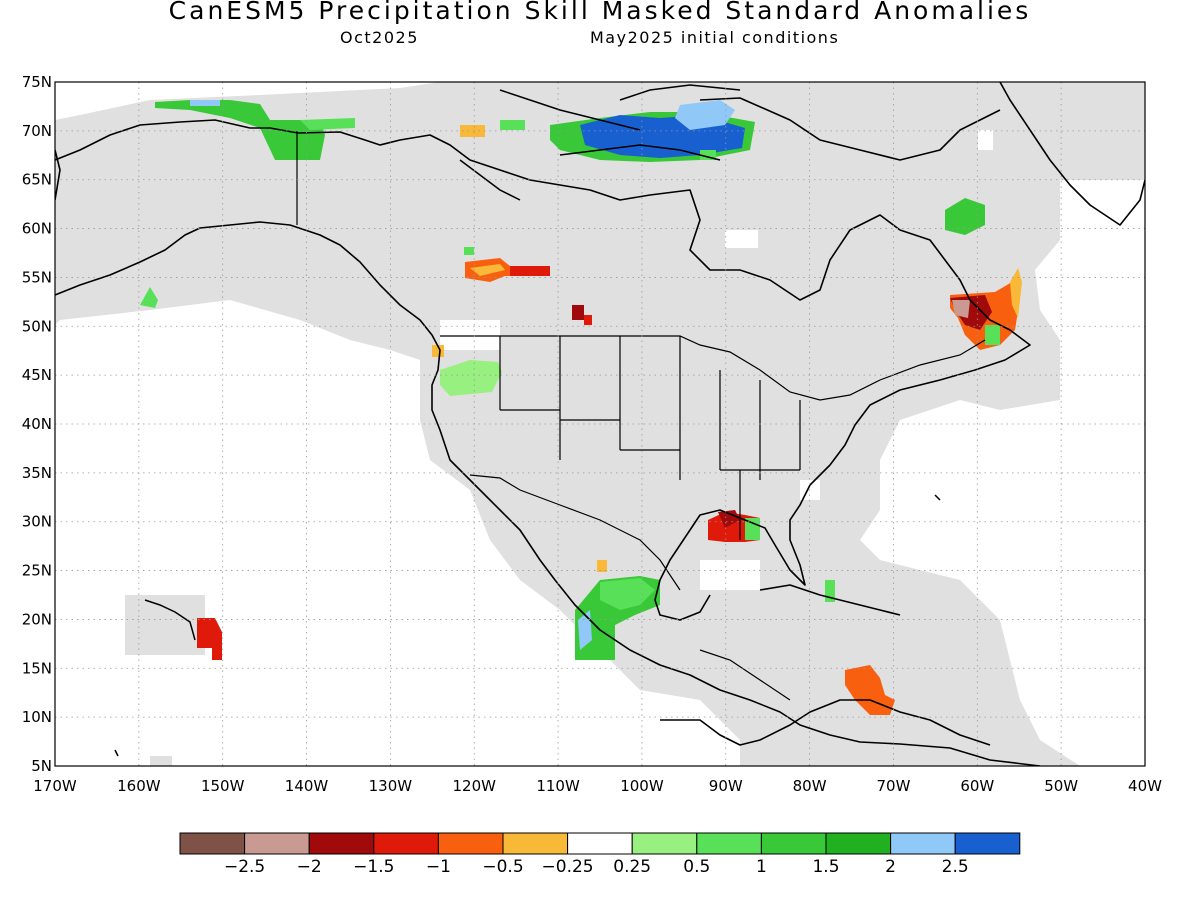 The width and height of the screenshot is (1200, 900). Describe the element at coordinates (37, 82) in the screenshot. I see `lat-tick-label: 75N` at that location.